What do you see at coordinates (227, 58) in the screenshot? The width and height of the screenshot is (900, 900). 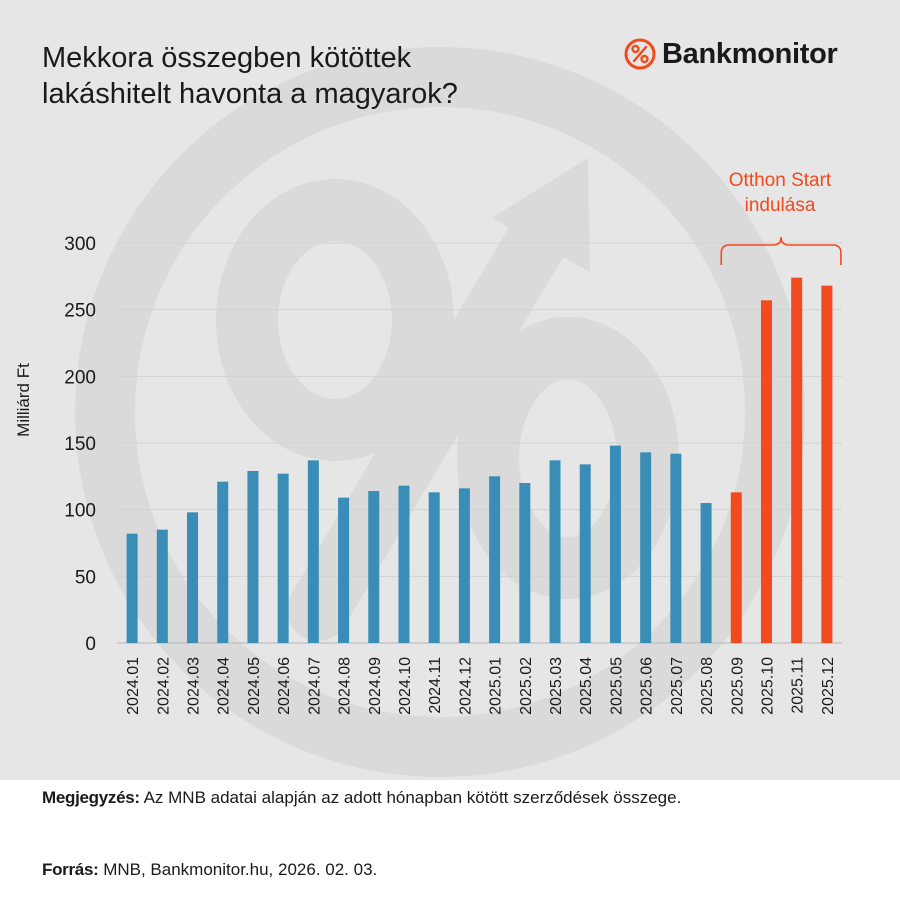 I see `title-line-1: Mekkora összegben kötöttek` at bounding box center [227, 58].